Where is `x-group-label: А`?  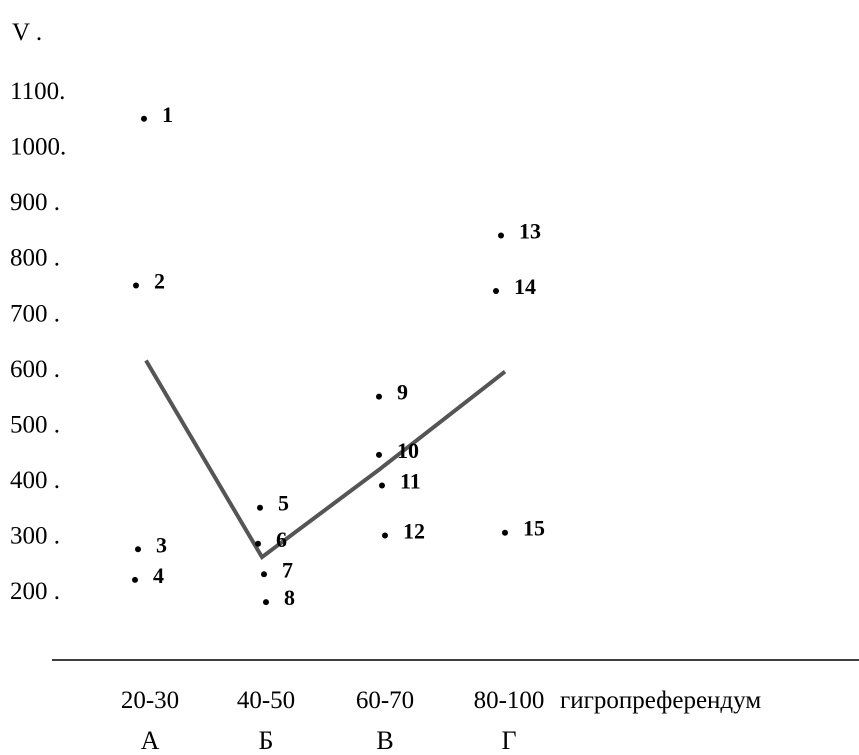 x-group-label: А is located at coordinates (150, 740).